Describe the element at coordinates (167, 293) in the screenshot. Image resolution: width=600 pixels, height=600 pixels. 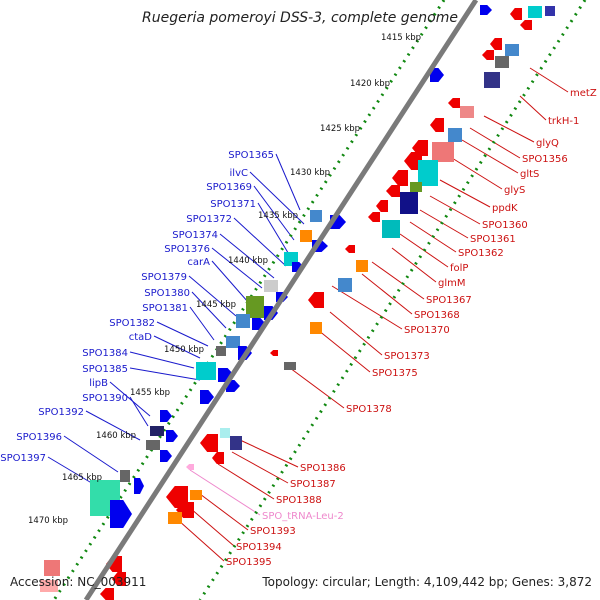
I see `gene-label-spo1380: SPO1380` at that location.